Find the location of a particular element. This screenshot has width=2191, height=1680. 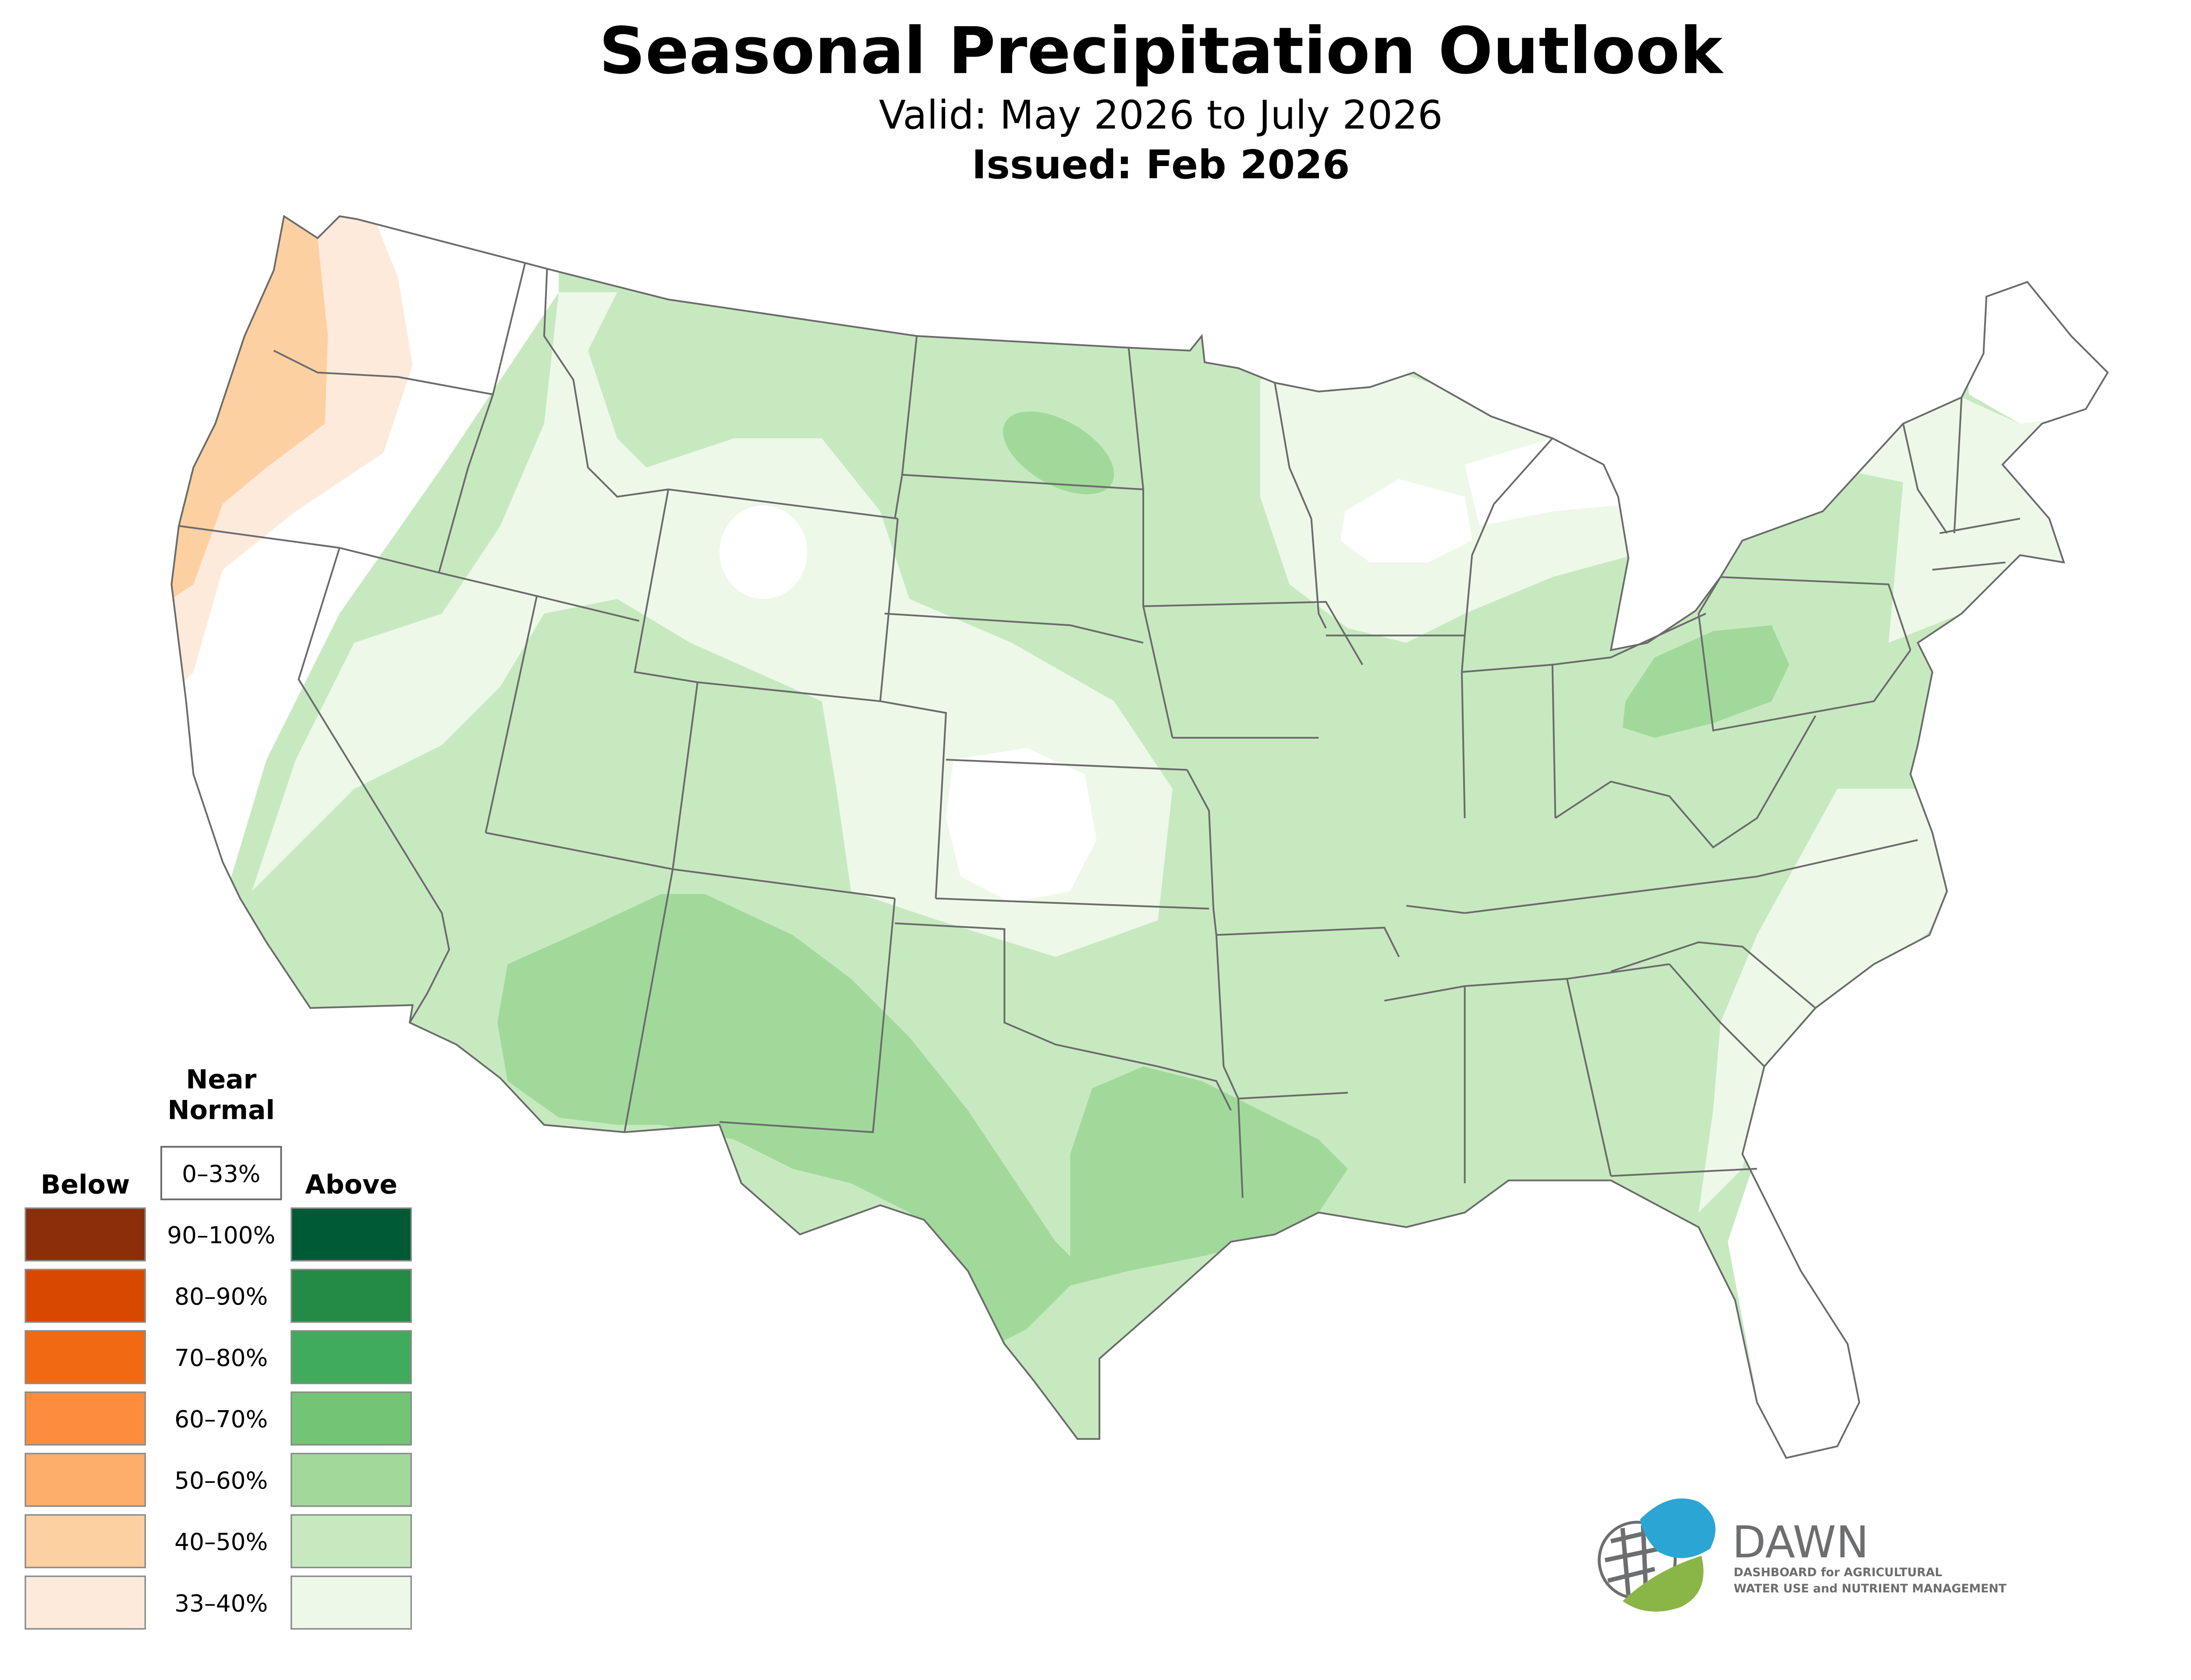

zone-michigan-equal-chances is located at coordinates (1549, 482).